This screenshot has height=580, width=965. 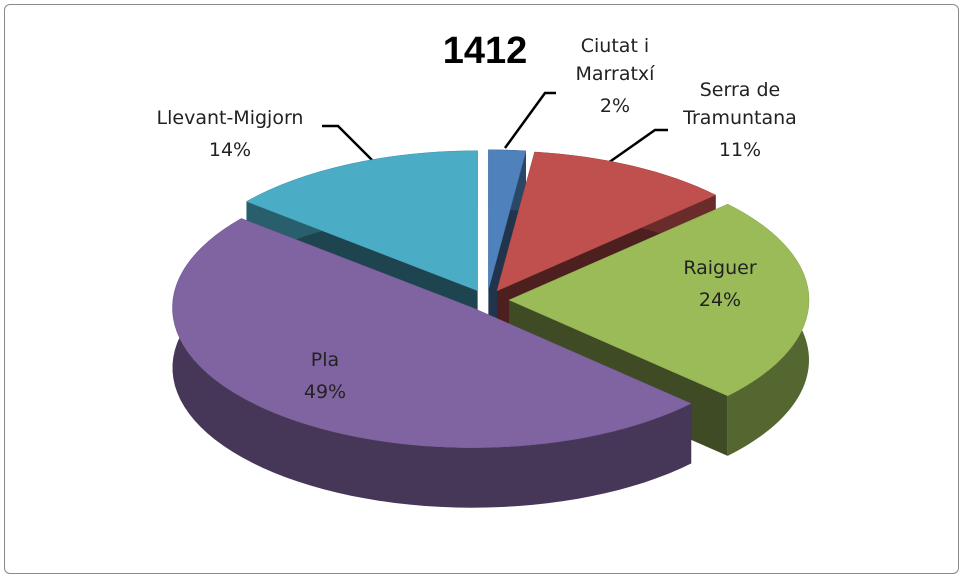 What do you see at coordinates (325, 360) in the screenshot?
I see `data-label-name: Pla` at bounding box center [325, 360].